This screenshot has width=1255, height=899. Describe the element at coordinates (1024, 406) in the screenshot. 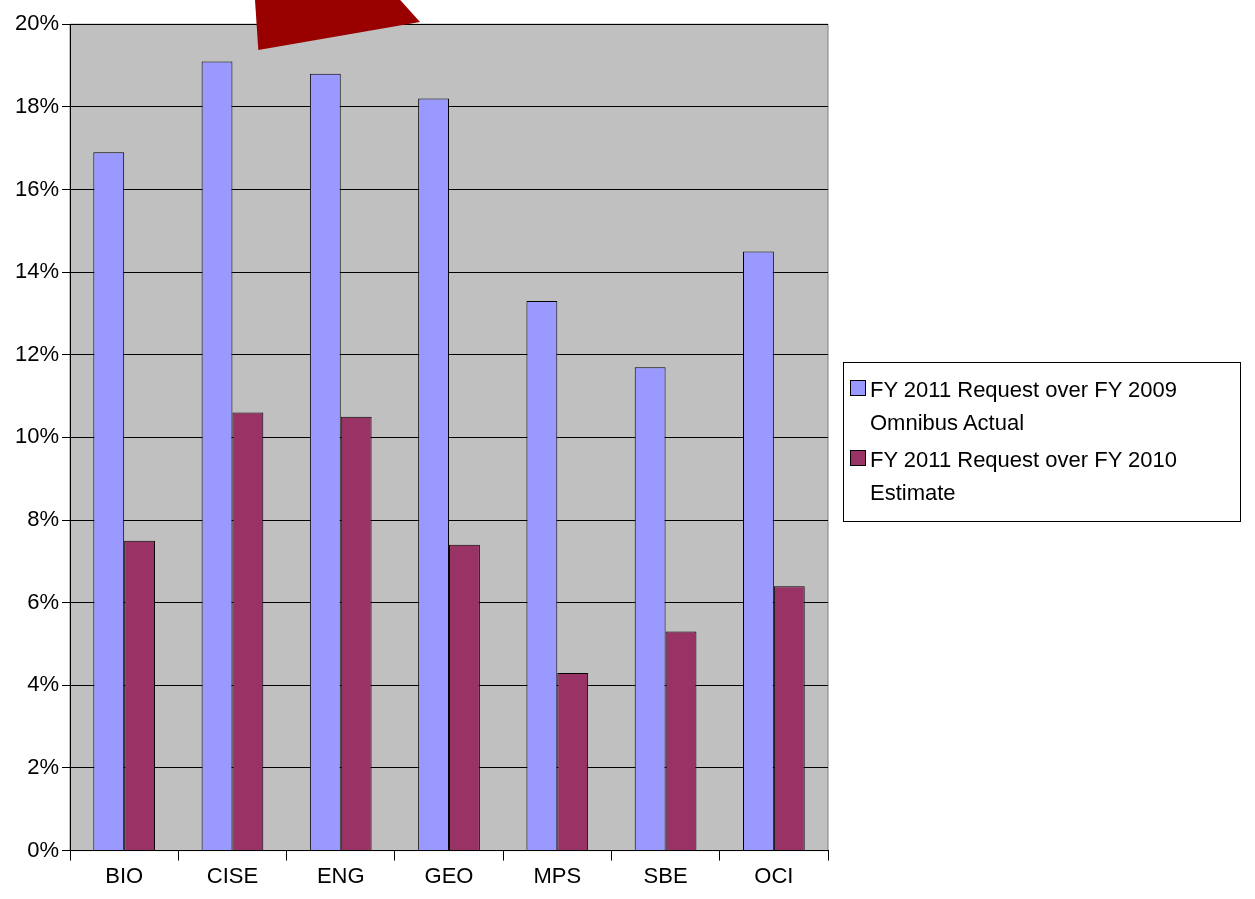

I see `legend-label: FY 2011 Request over FY 2009 Omnibus Actual` at that location.